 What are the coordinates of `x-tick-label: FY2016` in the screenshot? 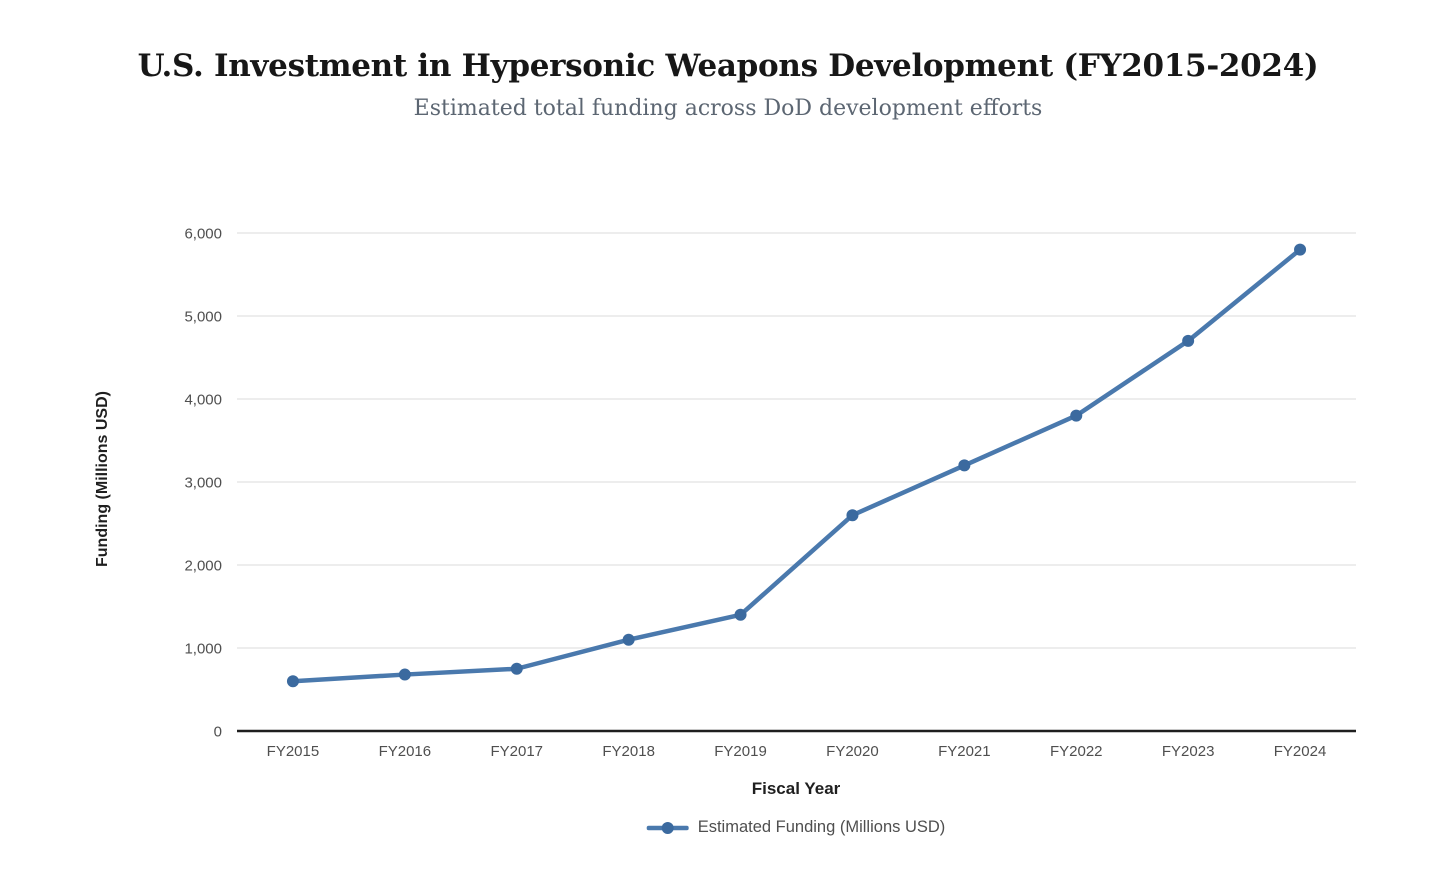 It's located at (405, 751).